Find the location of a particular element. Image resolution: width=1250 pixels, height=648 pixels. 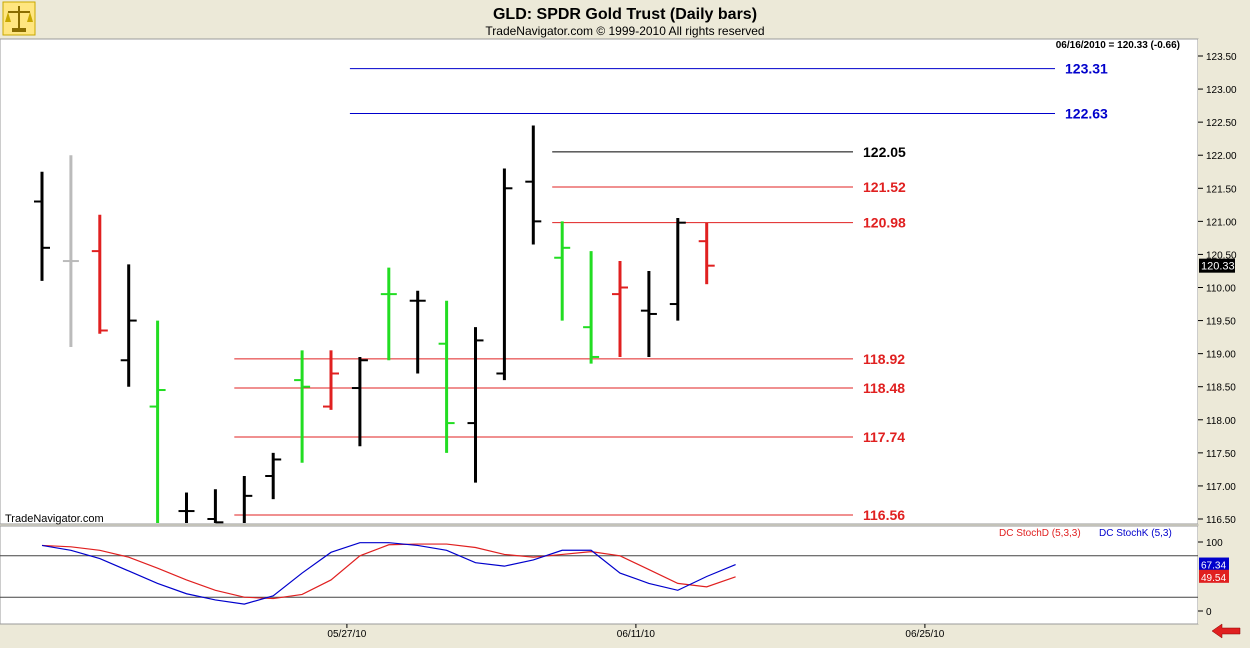

price-tick-label: 117.00 is located at coordinates (1221, 487).